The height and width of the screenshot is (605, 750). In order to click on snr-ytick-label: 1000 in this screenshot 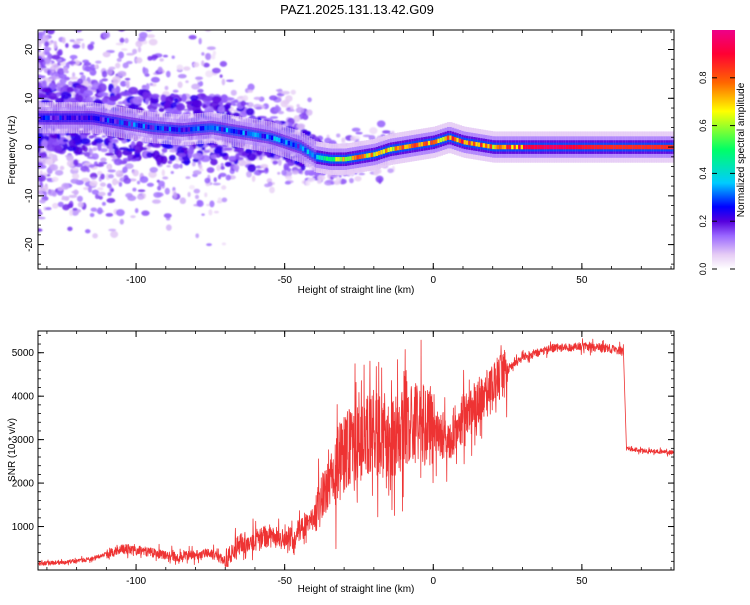, I will do `click(23, 527)`.